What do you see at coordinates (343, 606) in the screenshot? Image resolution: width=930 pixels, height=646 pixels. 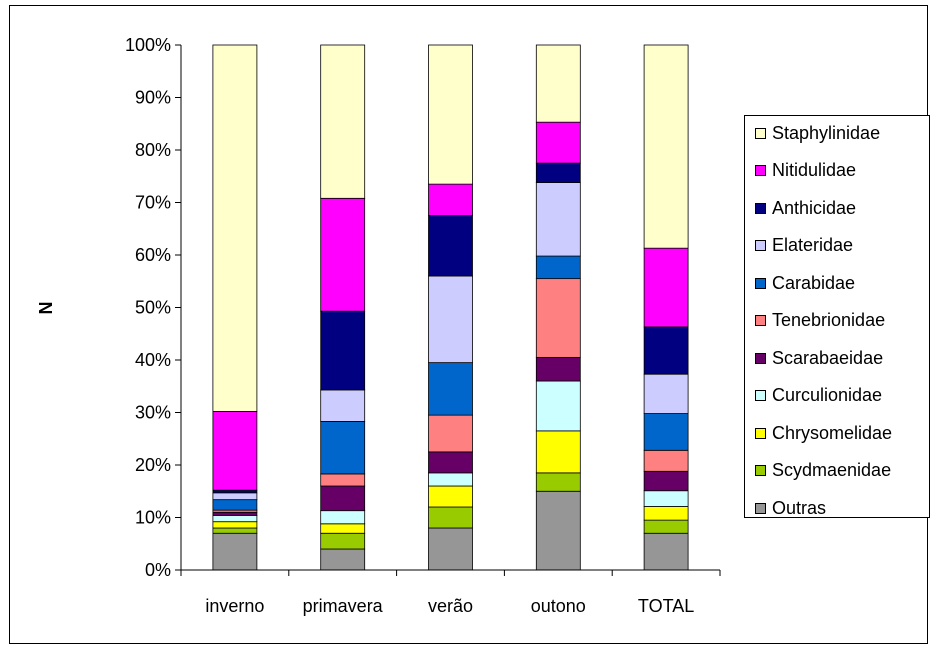 I see `x-tick-label: primavera` at bounding box center [343, 606].